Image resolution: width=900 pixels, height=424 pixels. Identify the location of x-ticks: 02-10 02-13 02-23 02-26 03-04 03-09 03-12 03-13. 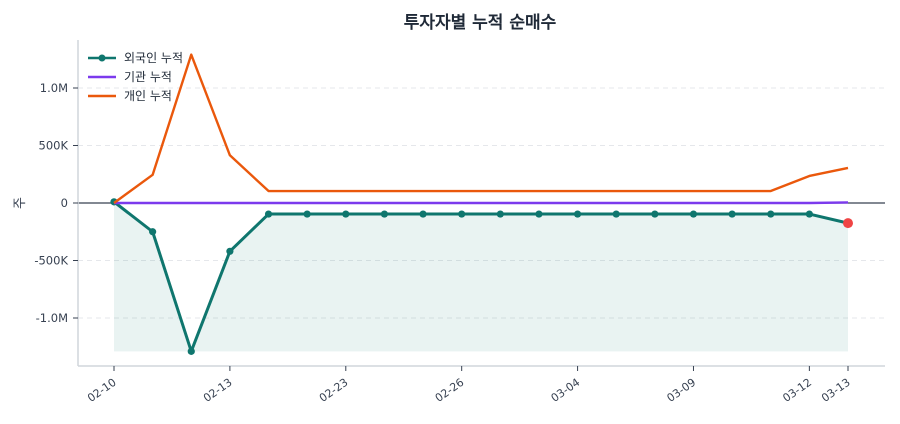
(469, 385).